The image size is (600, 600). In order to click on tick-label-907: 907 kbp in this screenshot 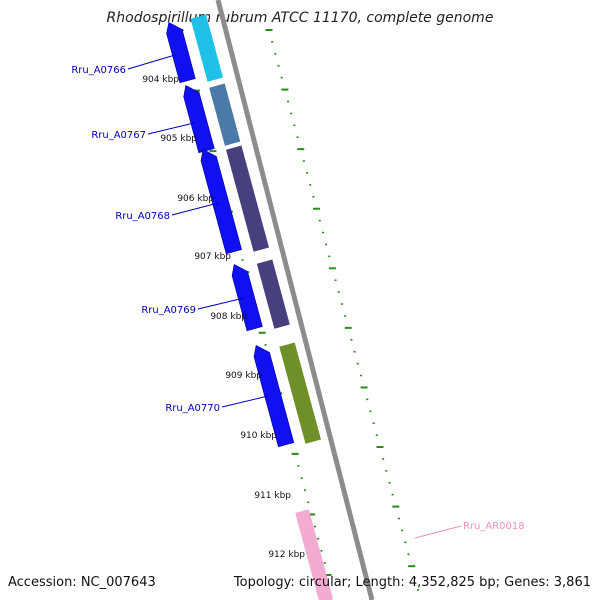, I will do `click(212, 257)`.